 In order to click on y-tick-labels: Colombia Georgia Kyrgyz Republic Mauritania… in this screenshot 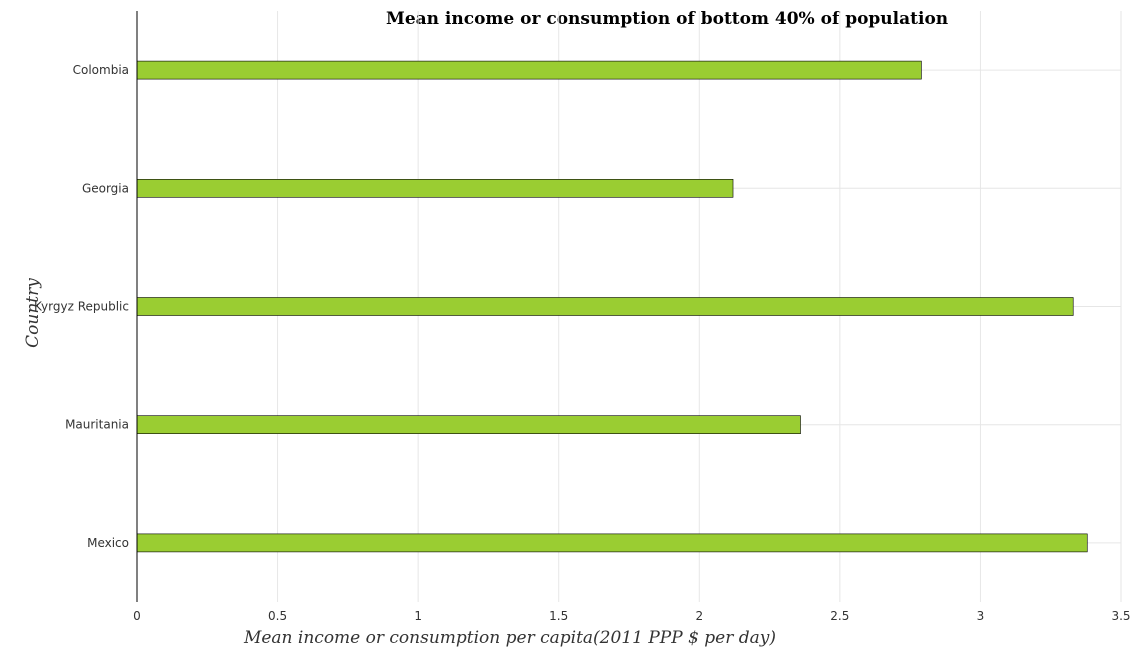, I will do `click(81, 306)`.